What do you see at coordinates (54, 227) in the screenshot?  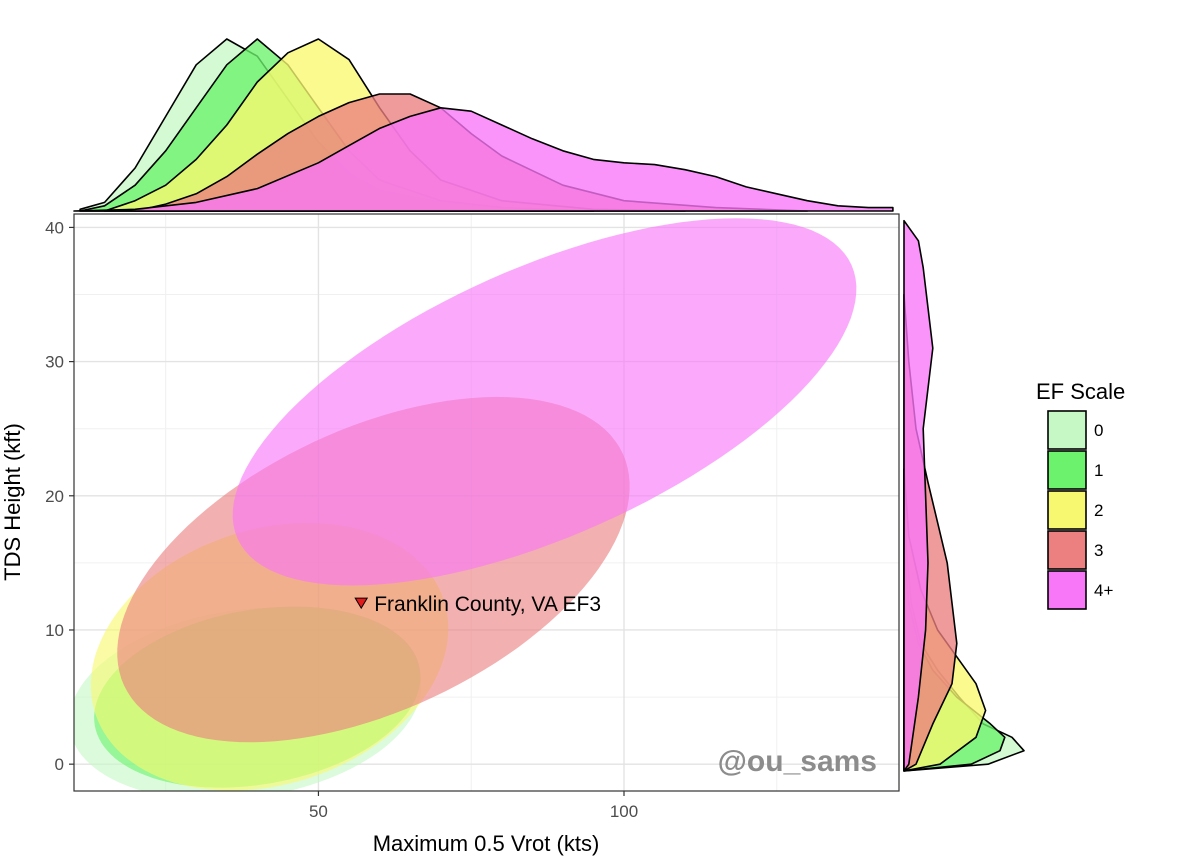 I see `y-tick-label-4: 40` at bounding box center [54, 227].